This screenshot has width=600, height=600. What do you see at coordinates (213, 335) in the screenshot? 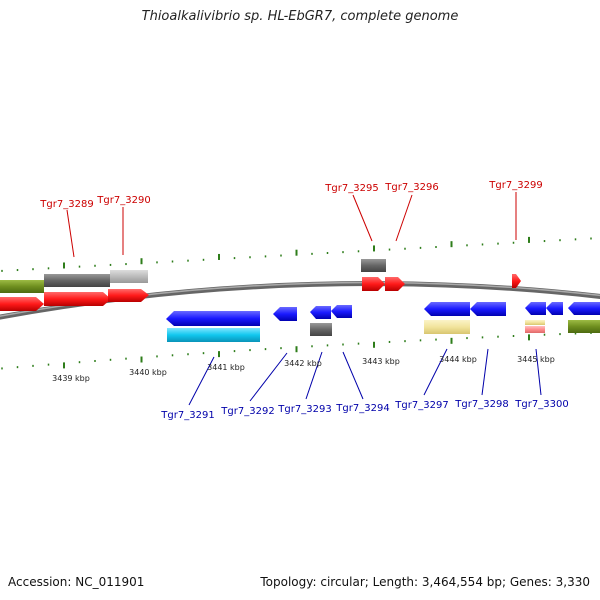
I see `rna-feature` at bounding box center [213, 335].